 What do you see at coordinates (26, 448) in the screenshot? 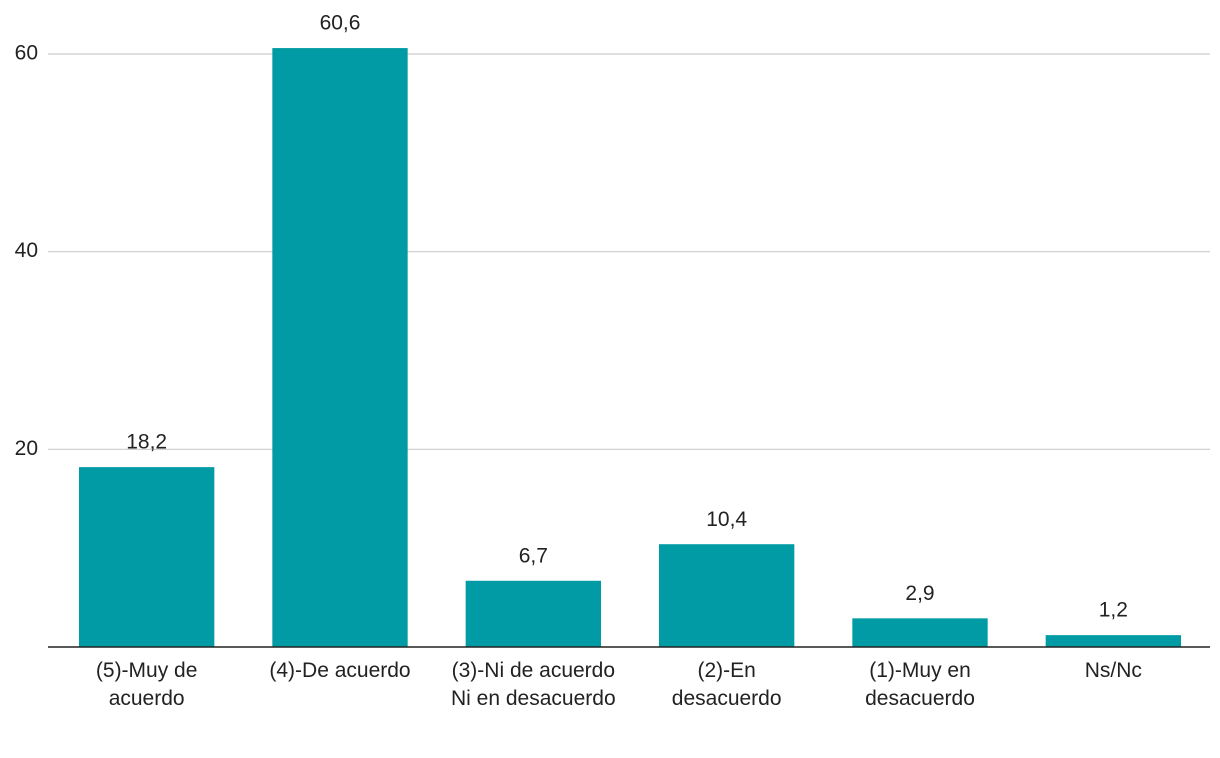
I see `y-tick-label: 20` at bounding box center [26, 448].